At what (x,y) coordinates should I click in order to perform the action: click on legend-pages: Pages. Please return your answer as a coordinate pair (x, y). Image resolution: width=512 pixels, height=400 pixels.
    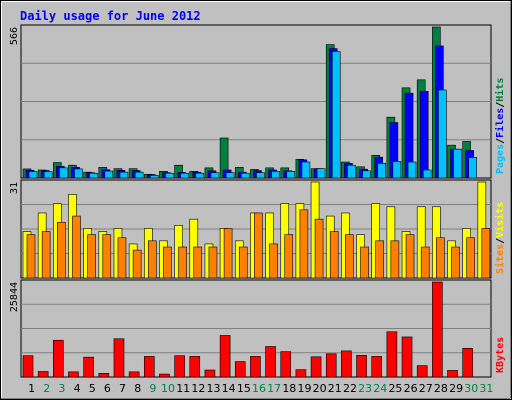
    Looking at the image, I should click on (500, 159).